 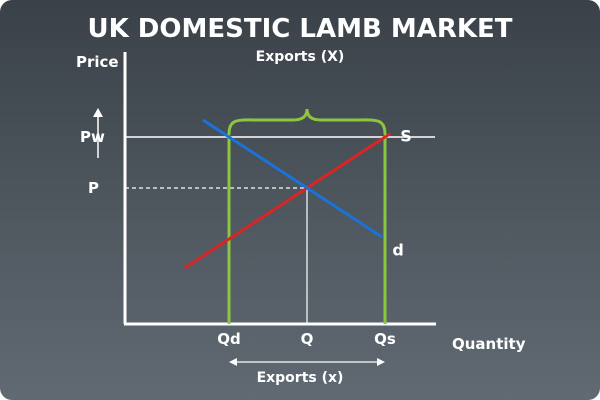 What do you see at coordinates (300, 378) in the screenshot?
I see `exports-bottom-label: Exports (x)` at bounding box center [300, 378].